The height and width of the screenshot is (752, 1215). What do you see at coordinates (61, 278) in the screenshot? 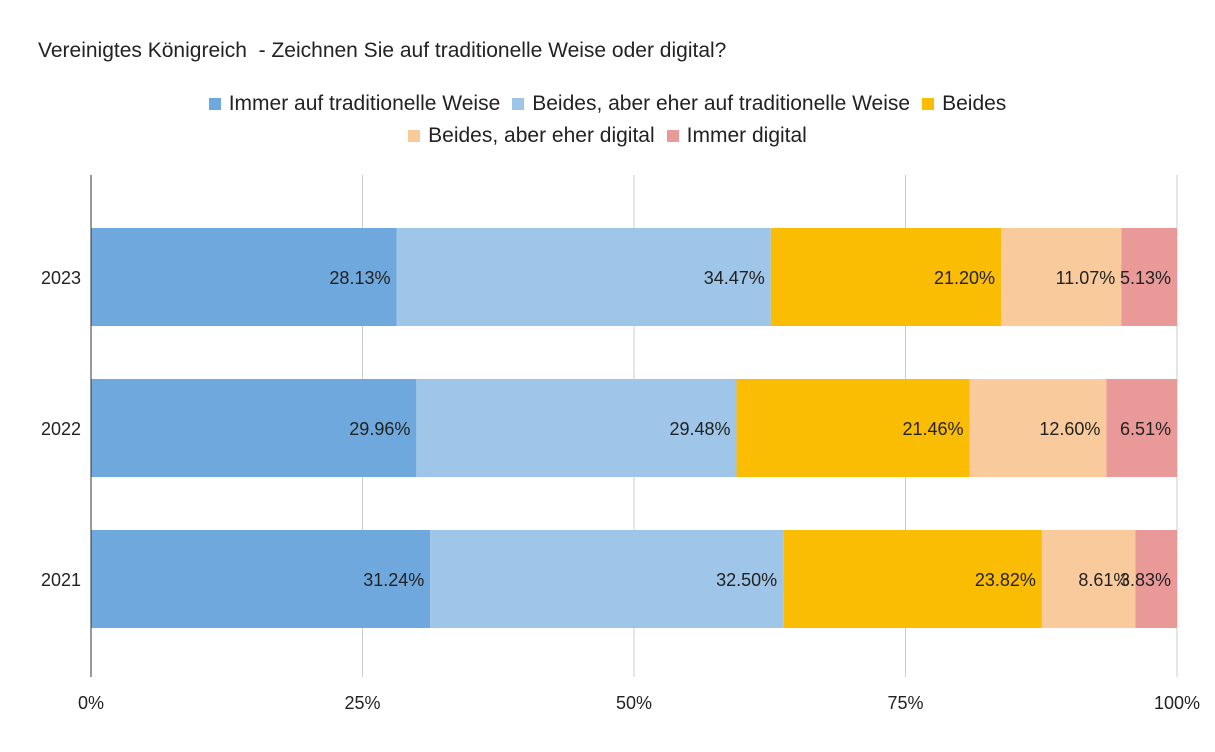
I see `y-category-label: 2023` at bounding box center [61, 278].